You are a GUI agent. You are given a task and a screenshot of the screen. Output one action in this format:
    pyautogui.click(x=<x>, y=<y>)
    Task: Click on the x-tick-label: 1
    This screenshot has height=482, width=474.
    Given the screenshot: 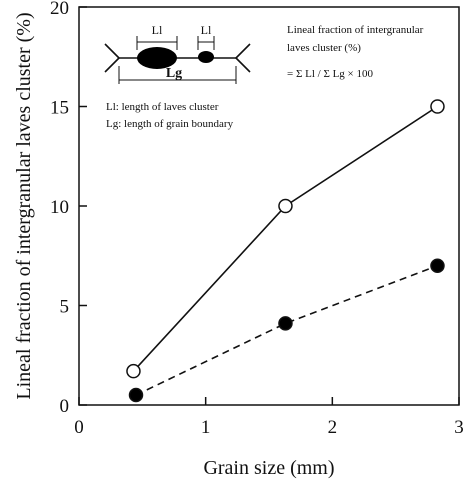 What is the action you would take?
    pyautogui.click(x=206, y=427)
    